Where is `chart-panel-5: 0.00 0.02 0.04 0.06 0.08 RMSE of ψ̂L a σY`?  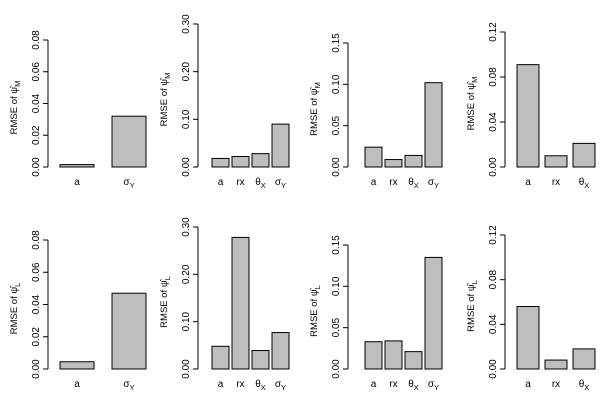
chart-panel-5: 0.00 0.02 0.04 0.06 0.08 RMSE of ψ̂L a σY is located at coordinates (78, 311).